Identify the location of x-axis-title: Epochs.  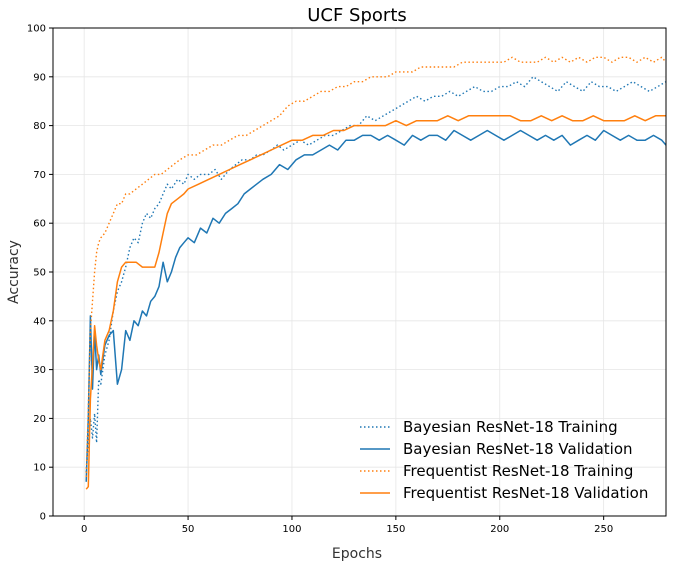
(357, 554).